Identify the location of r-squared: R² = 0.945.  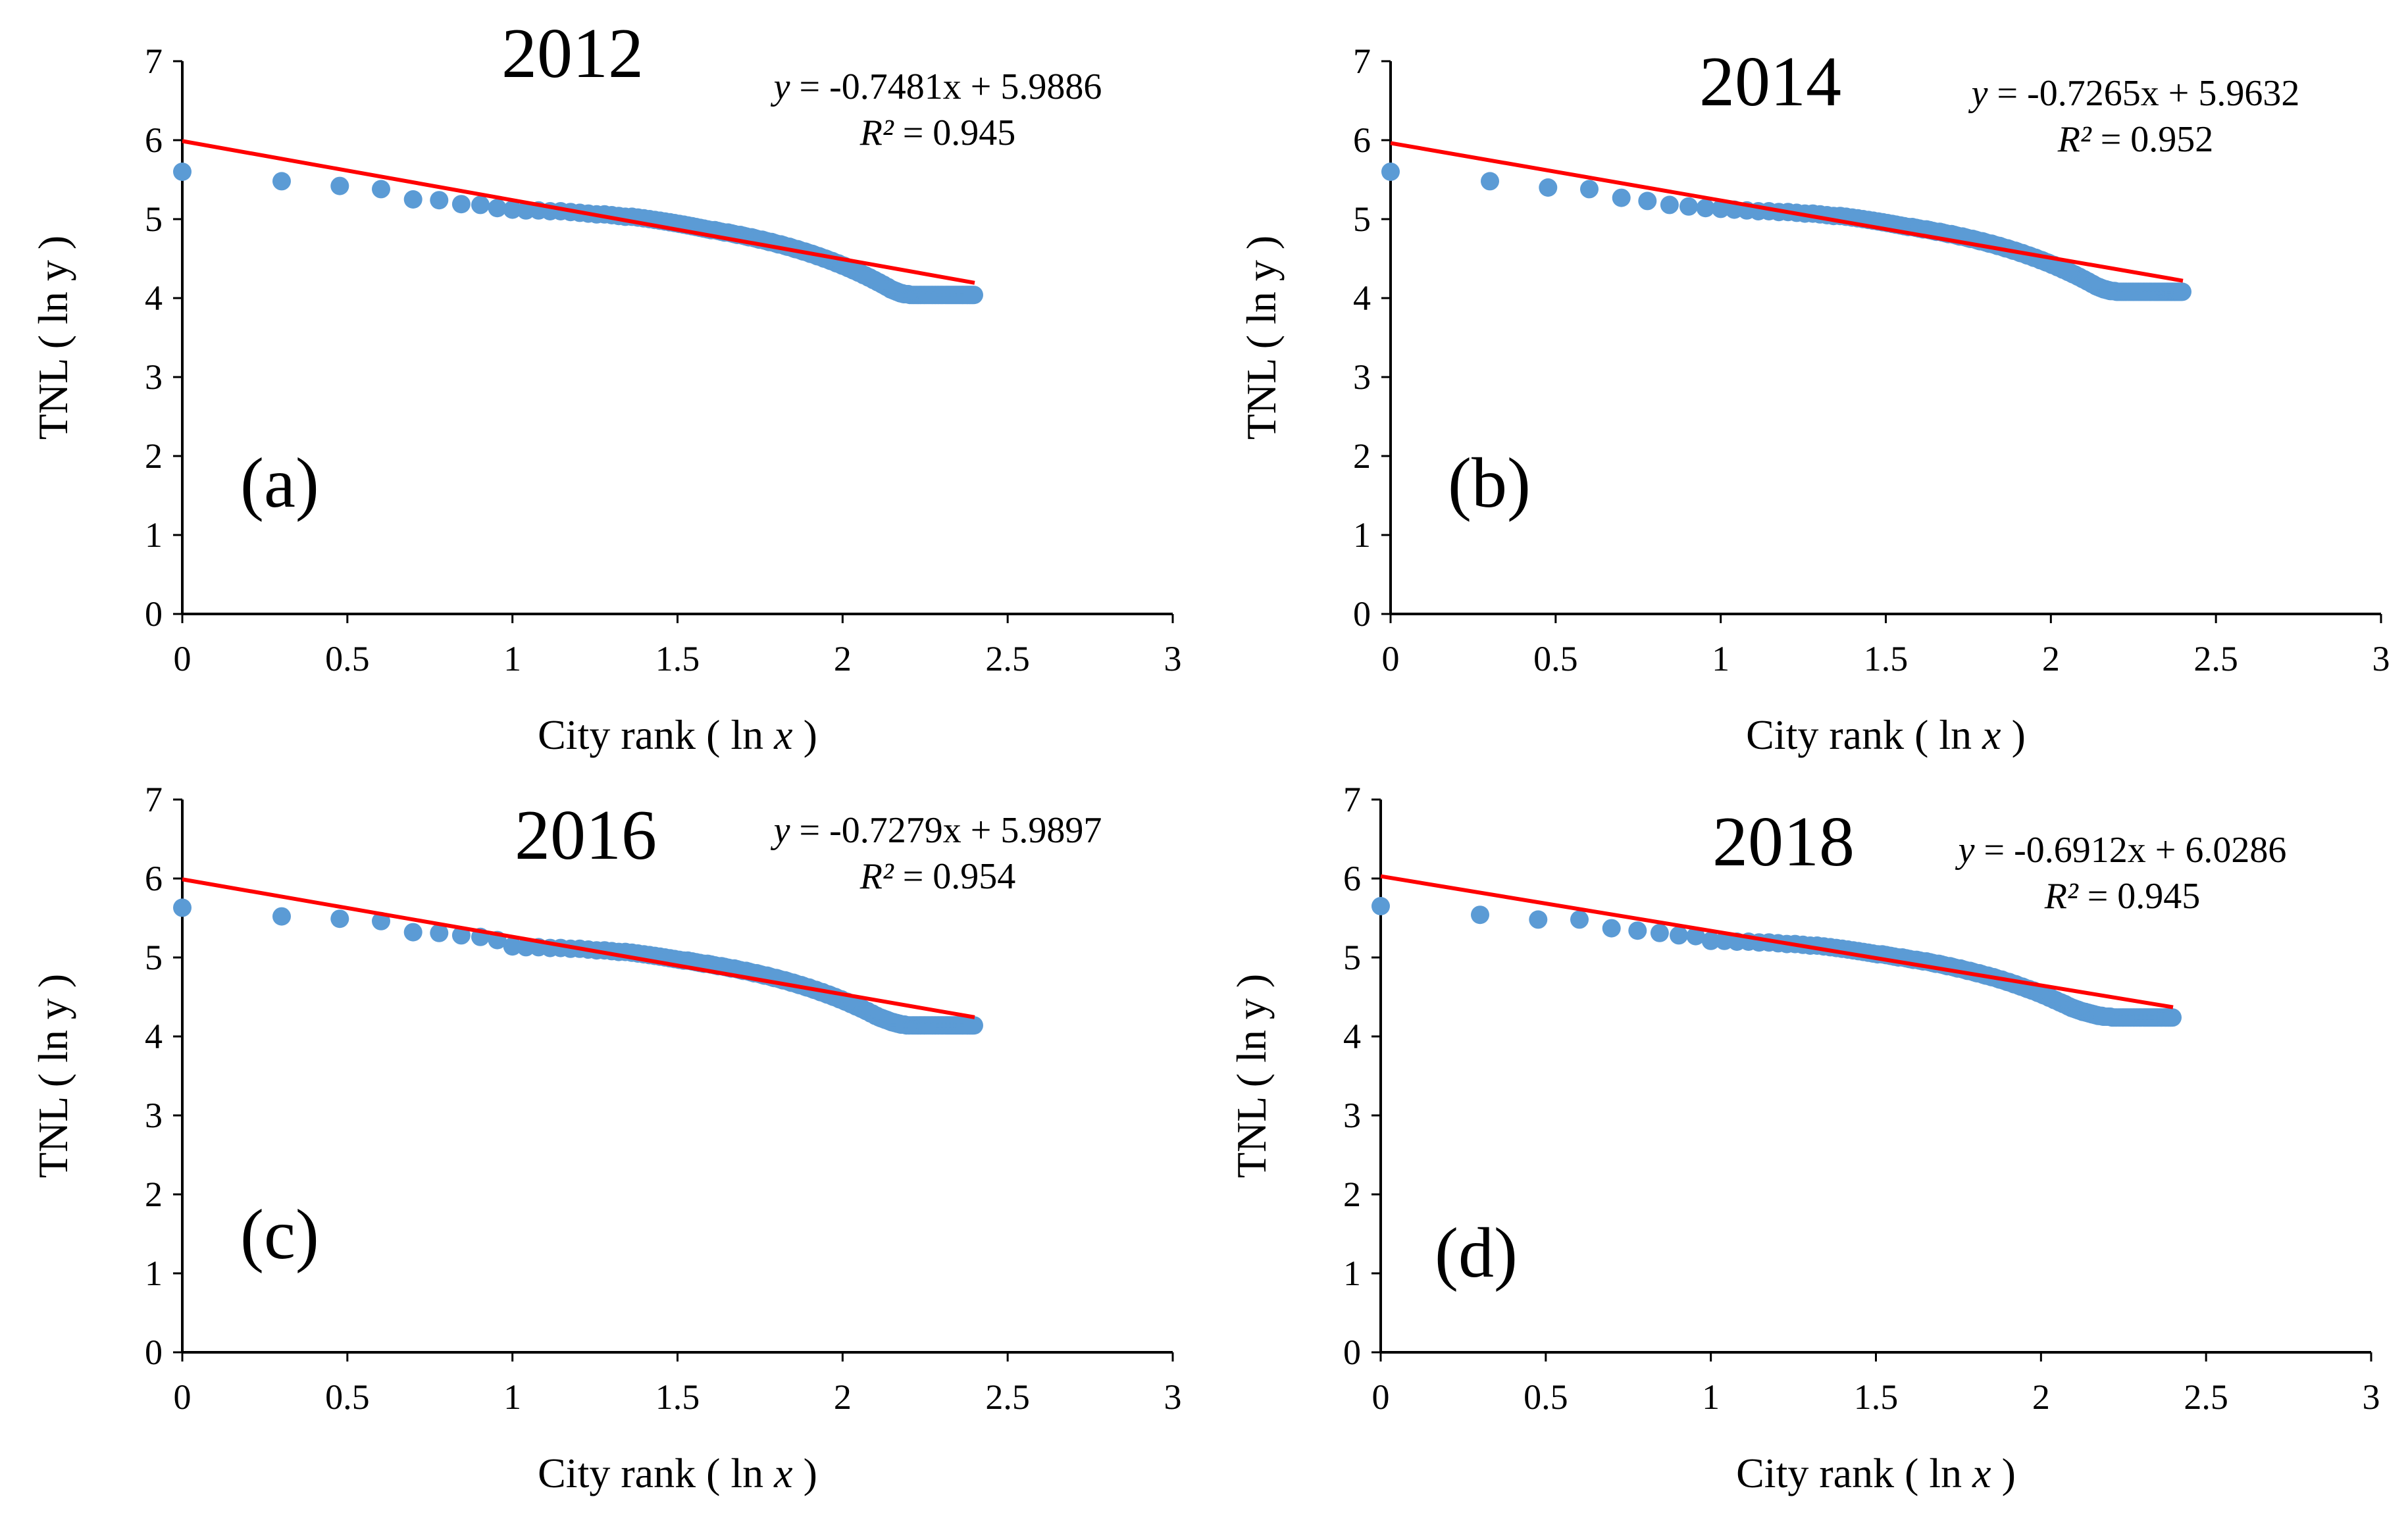
(937, 133).